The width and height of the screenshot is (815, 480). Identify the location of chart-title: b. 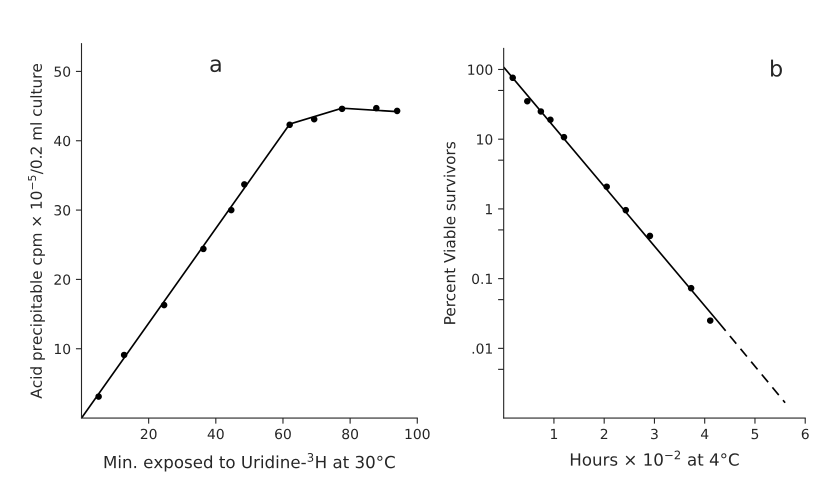
(776, 68).